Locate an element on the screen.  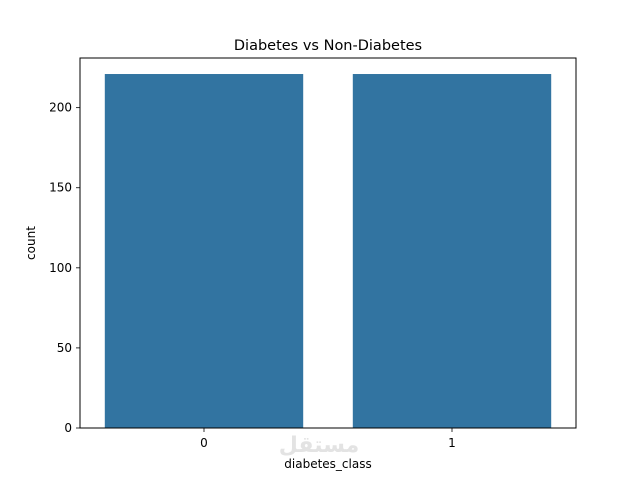
x-axis-label: diabetes_class is located at coordinates (327, 464).